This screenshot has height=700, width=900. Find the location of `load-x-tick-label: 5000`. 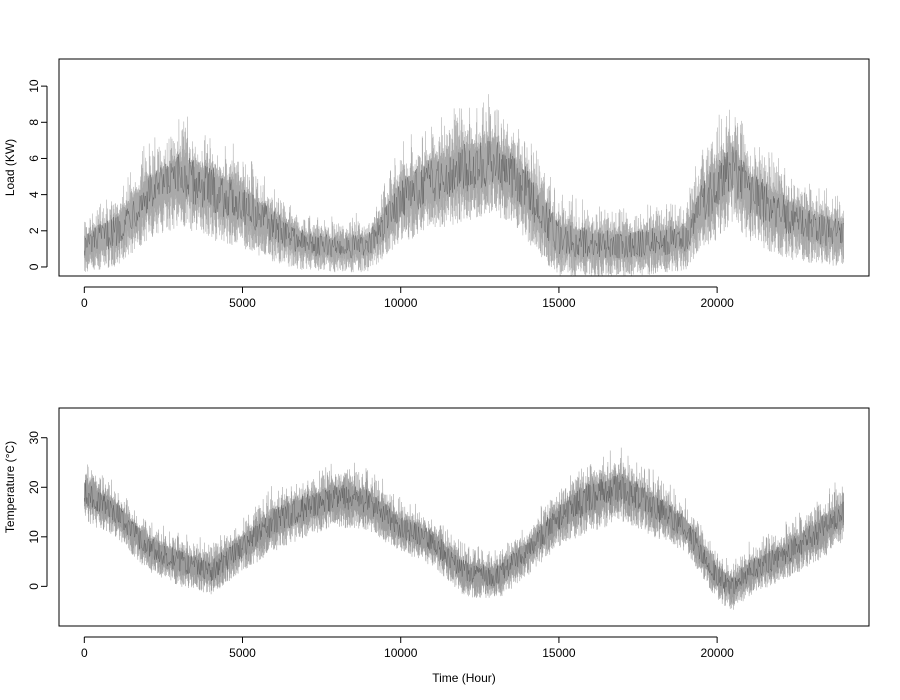

load-x-tick-label: 5000 is located at coordinates (242, 303).